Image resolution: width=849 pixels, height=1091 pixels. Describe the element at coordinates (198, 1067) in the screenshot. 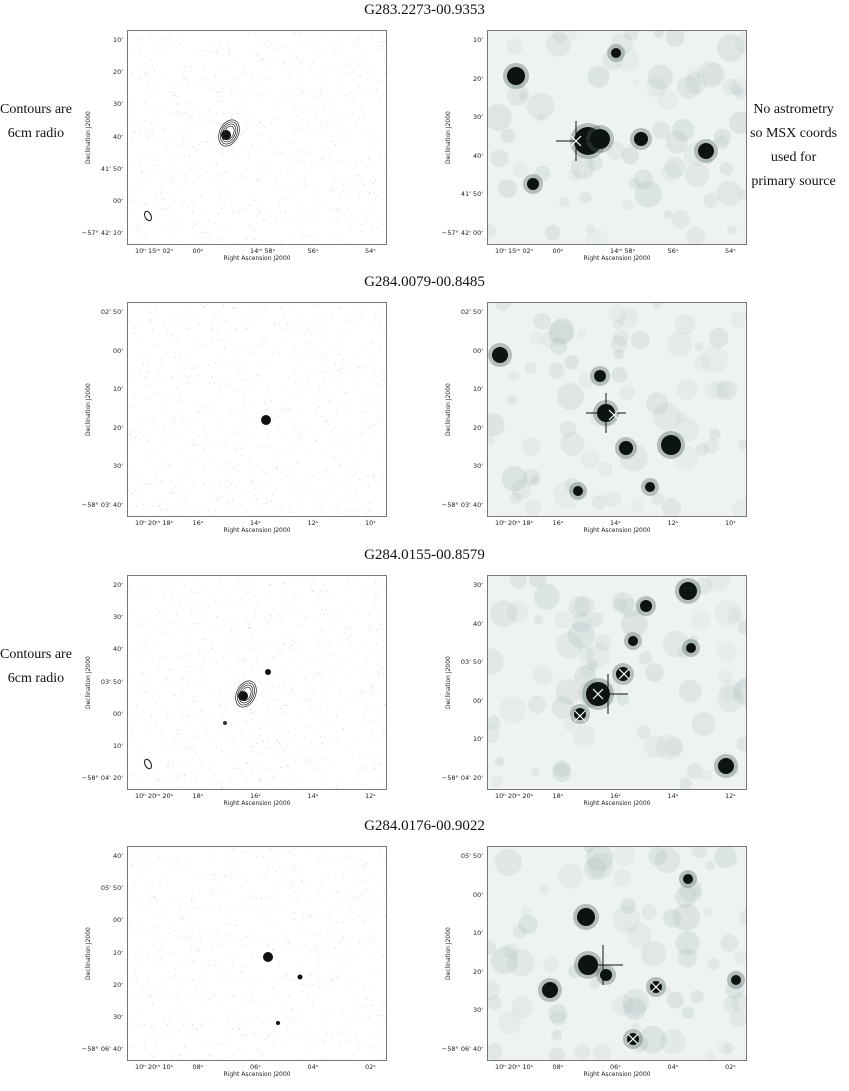

I see `x-tick-label: 08ˢ` at that location.